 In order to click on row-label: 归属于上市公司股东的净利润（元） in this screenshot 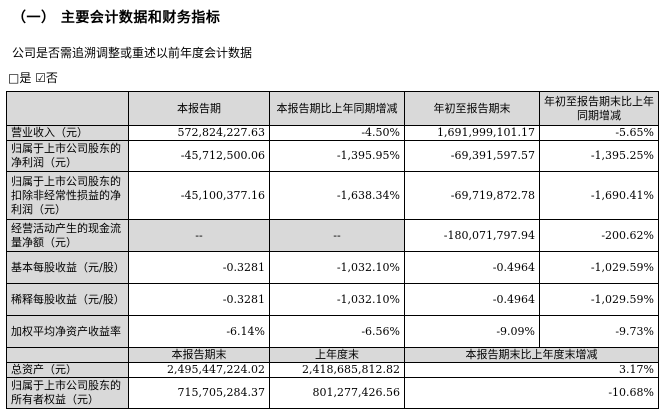, I will do `click(67, 156)`.